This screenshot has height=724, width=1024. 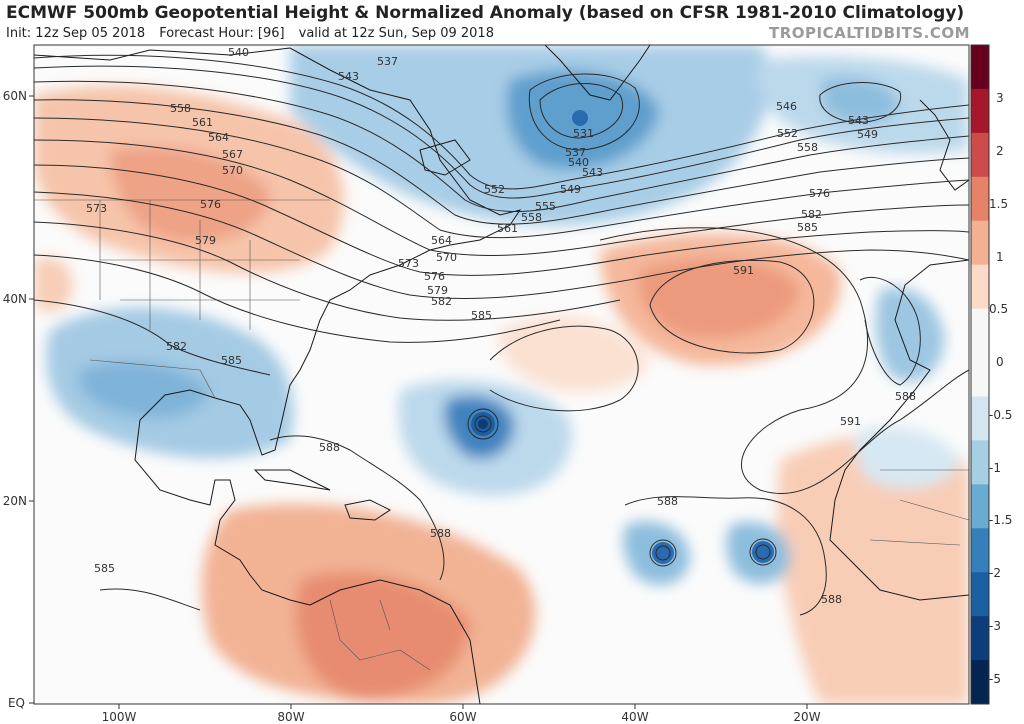 I want to click on lon-label: 80W, so click(x=290, y=717).